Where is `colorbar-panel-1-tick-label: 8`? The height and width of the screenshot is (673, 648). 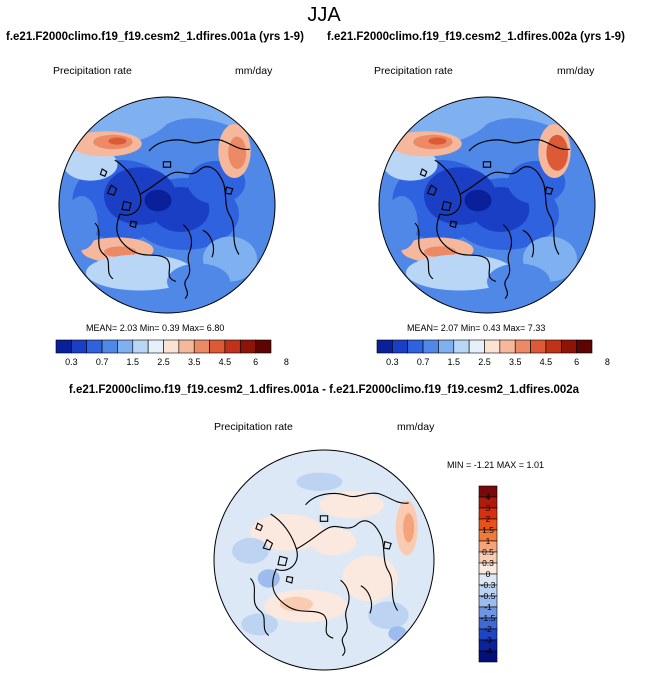 colorbar-panel-1-tick-label: 8 is located at coordinates (286, 362).